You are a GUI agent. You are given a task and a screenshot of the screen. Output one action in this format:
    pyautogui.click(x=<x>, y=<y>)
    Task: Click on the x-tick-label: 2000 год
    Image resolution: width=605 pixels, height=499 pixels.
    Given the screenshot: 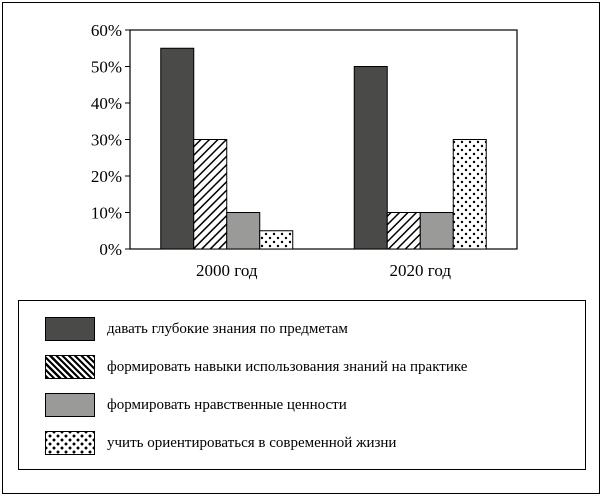 What is the action you would take?
    pyautogui.click(x=227, y=270)
    